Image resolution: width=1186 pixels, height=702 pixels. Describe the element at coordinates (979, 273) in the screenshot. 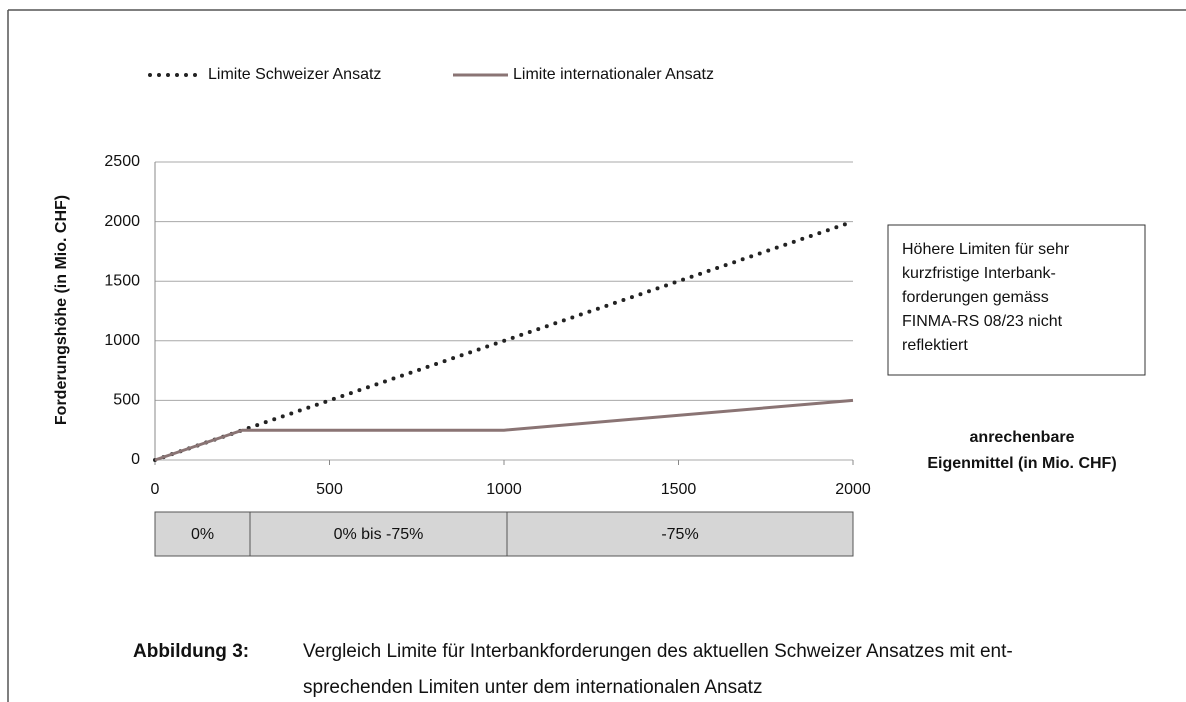

I see `annotation-text: kurzfristige Interbank-` at that location.